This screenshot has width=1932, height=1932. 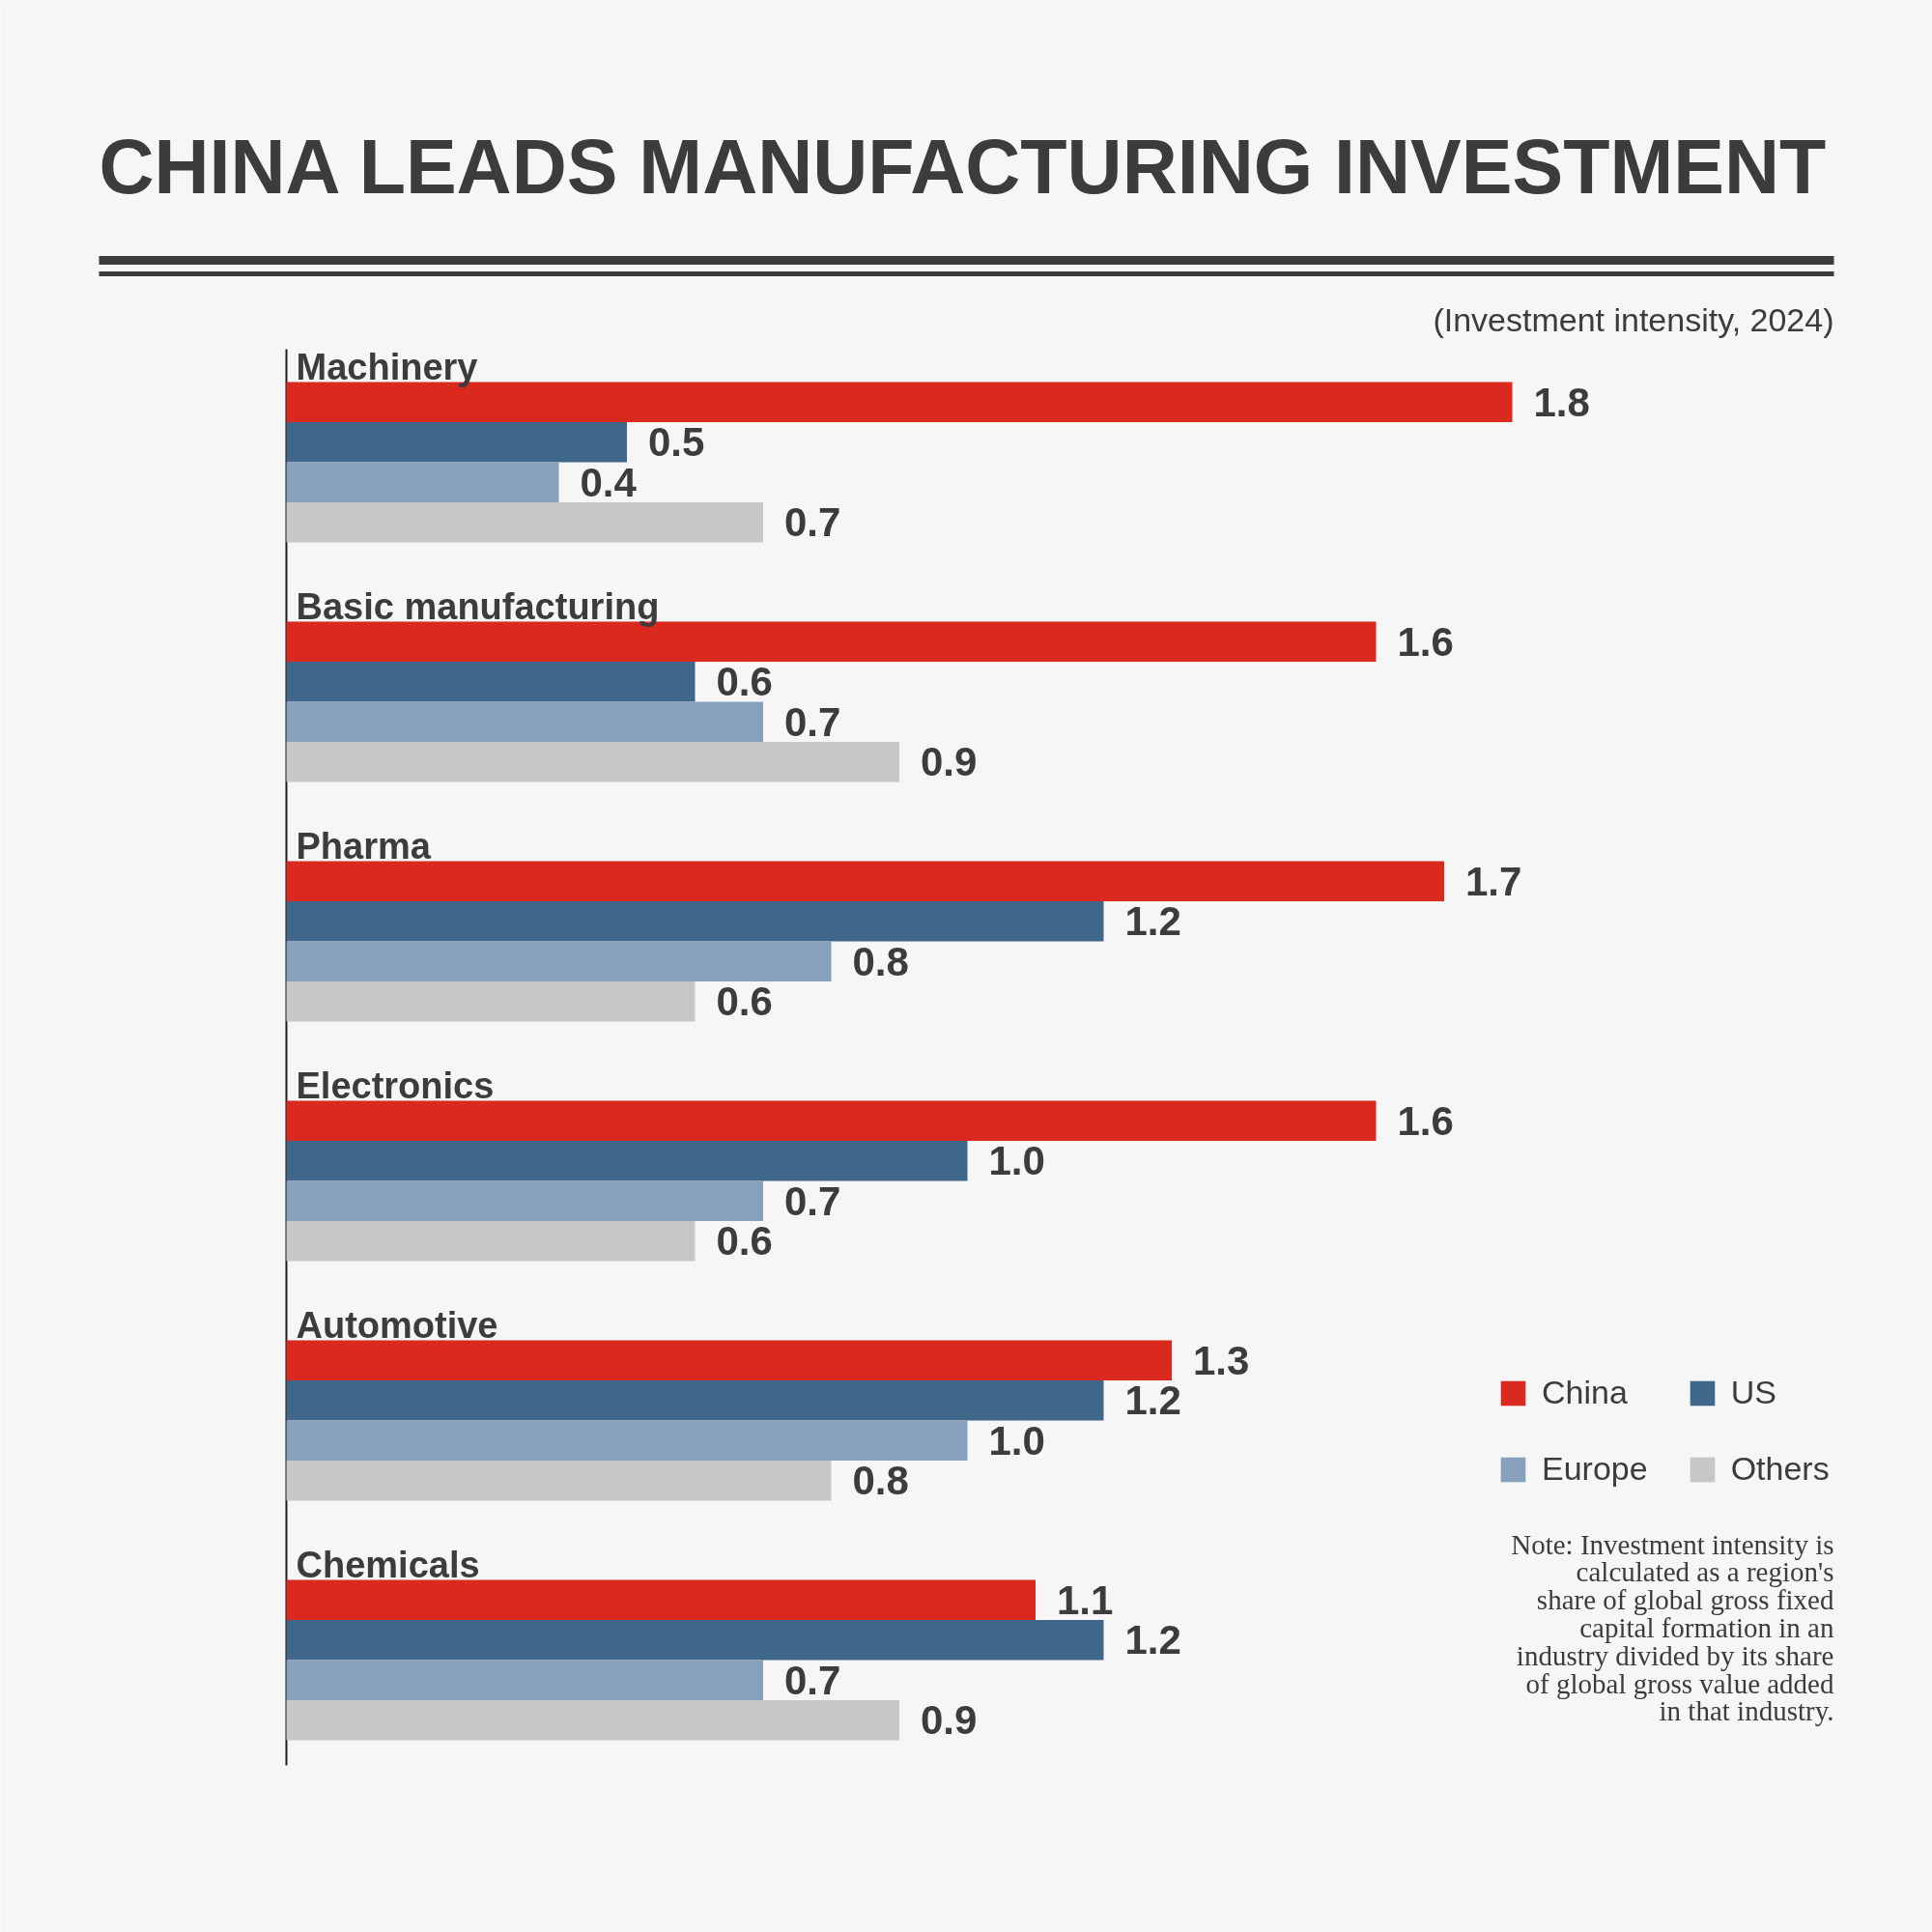 I want to click on y-tick-label: Automotive, so click(x=397, y=1325).